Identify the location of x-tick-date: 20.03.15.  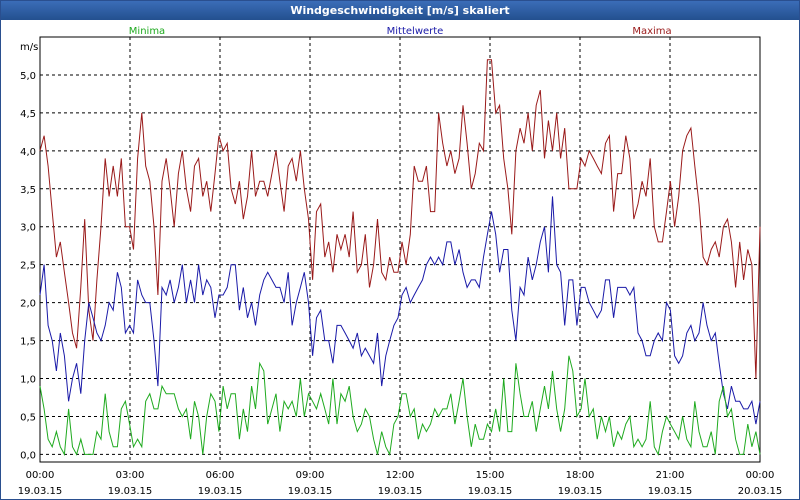
(760, 491).